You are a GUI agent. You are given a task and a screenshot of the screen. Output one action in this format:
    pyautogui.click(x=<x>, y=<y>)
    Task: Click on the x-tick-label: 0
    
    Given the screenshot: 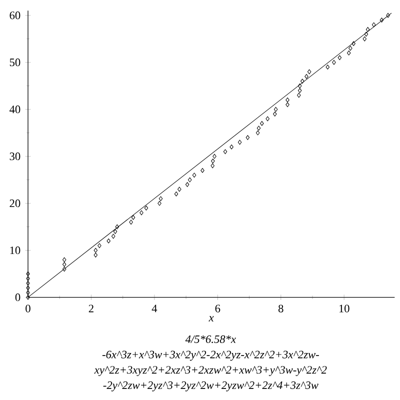 What is the action you would take?
    pyautogui.click(x=28, y=308)
    